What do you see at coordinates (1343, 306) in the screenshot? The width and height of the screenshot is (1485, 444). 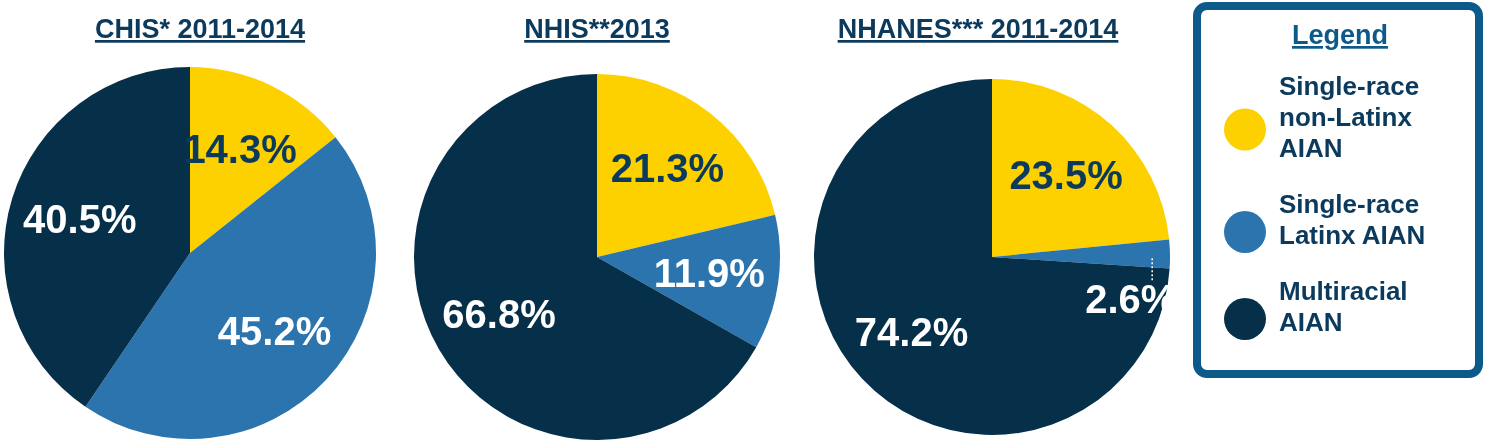 I see `legend-label: Multiracial AIAN` at bounding box center [1343, 306].